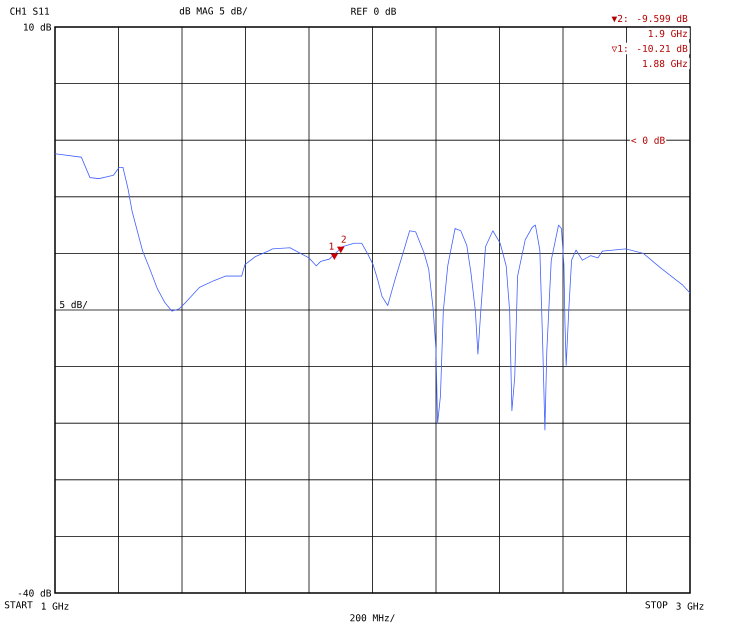  Describe the element at coordinates (332, 246) in the screenshot. I see `annotation: 1` at that location.